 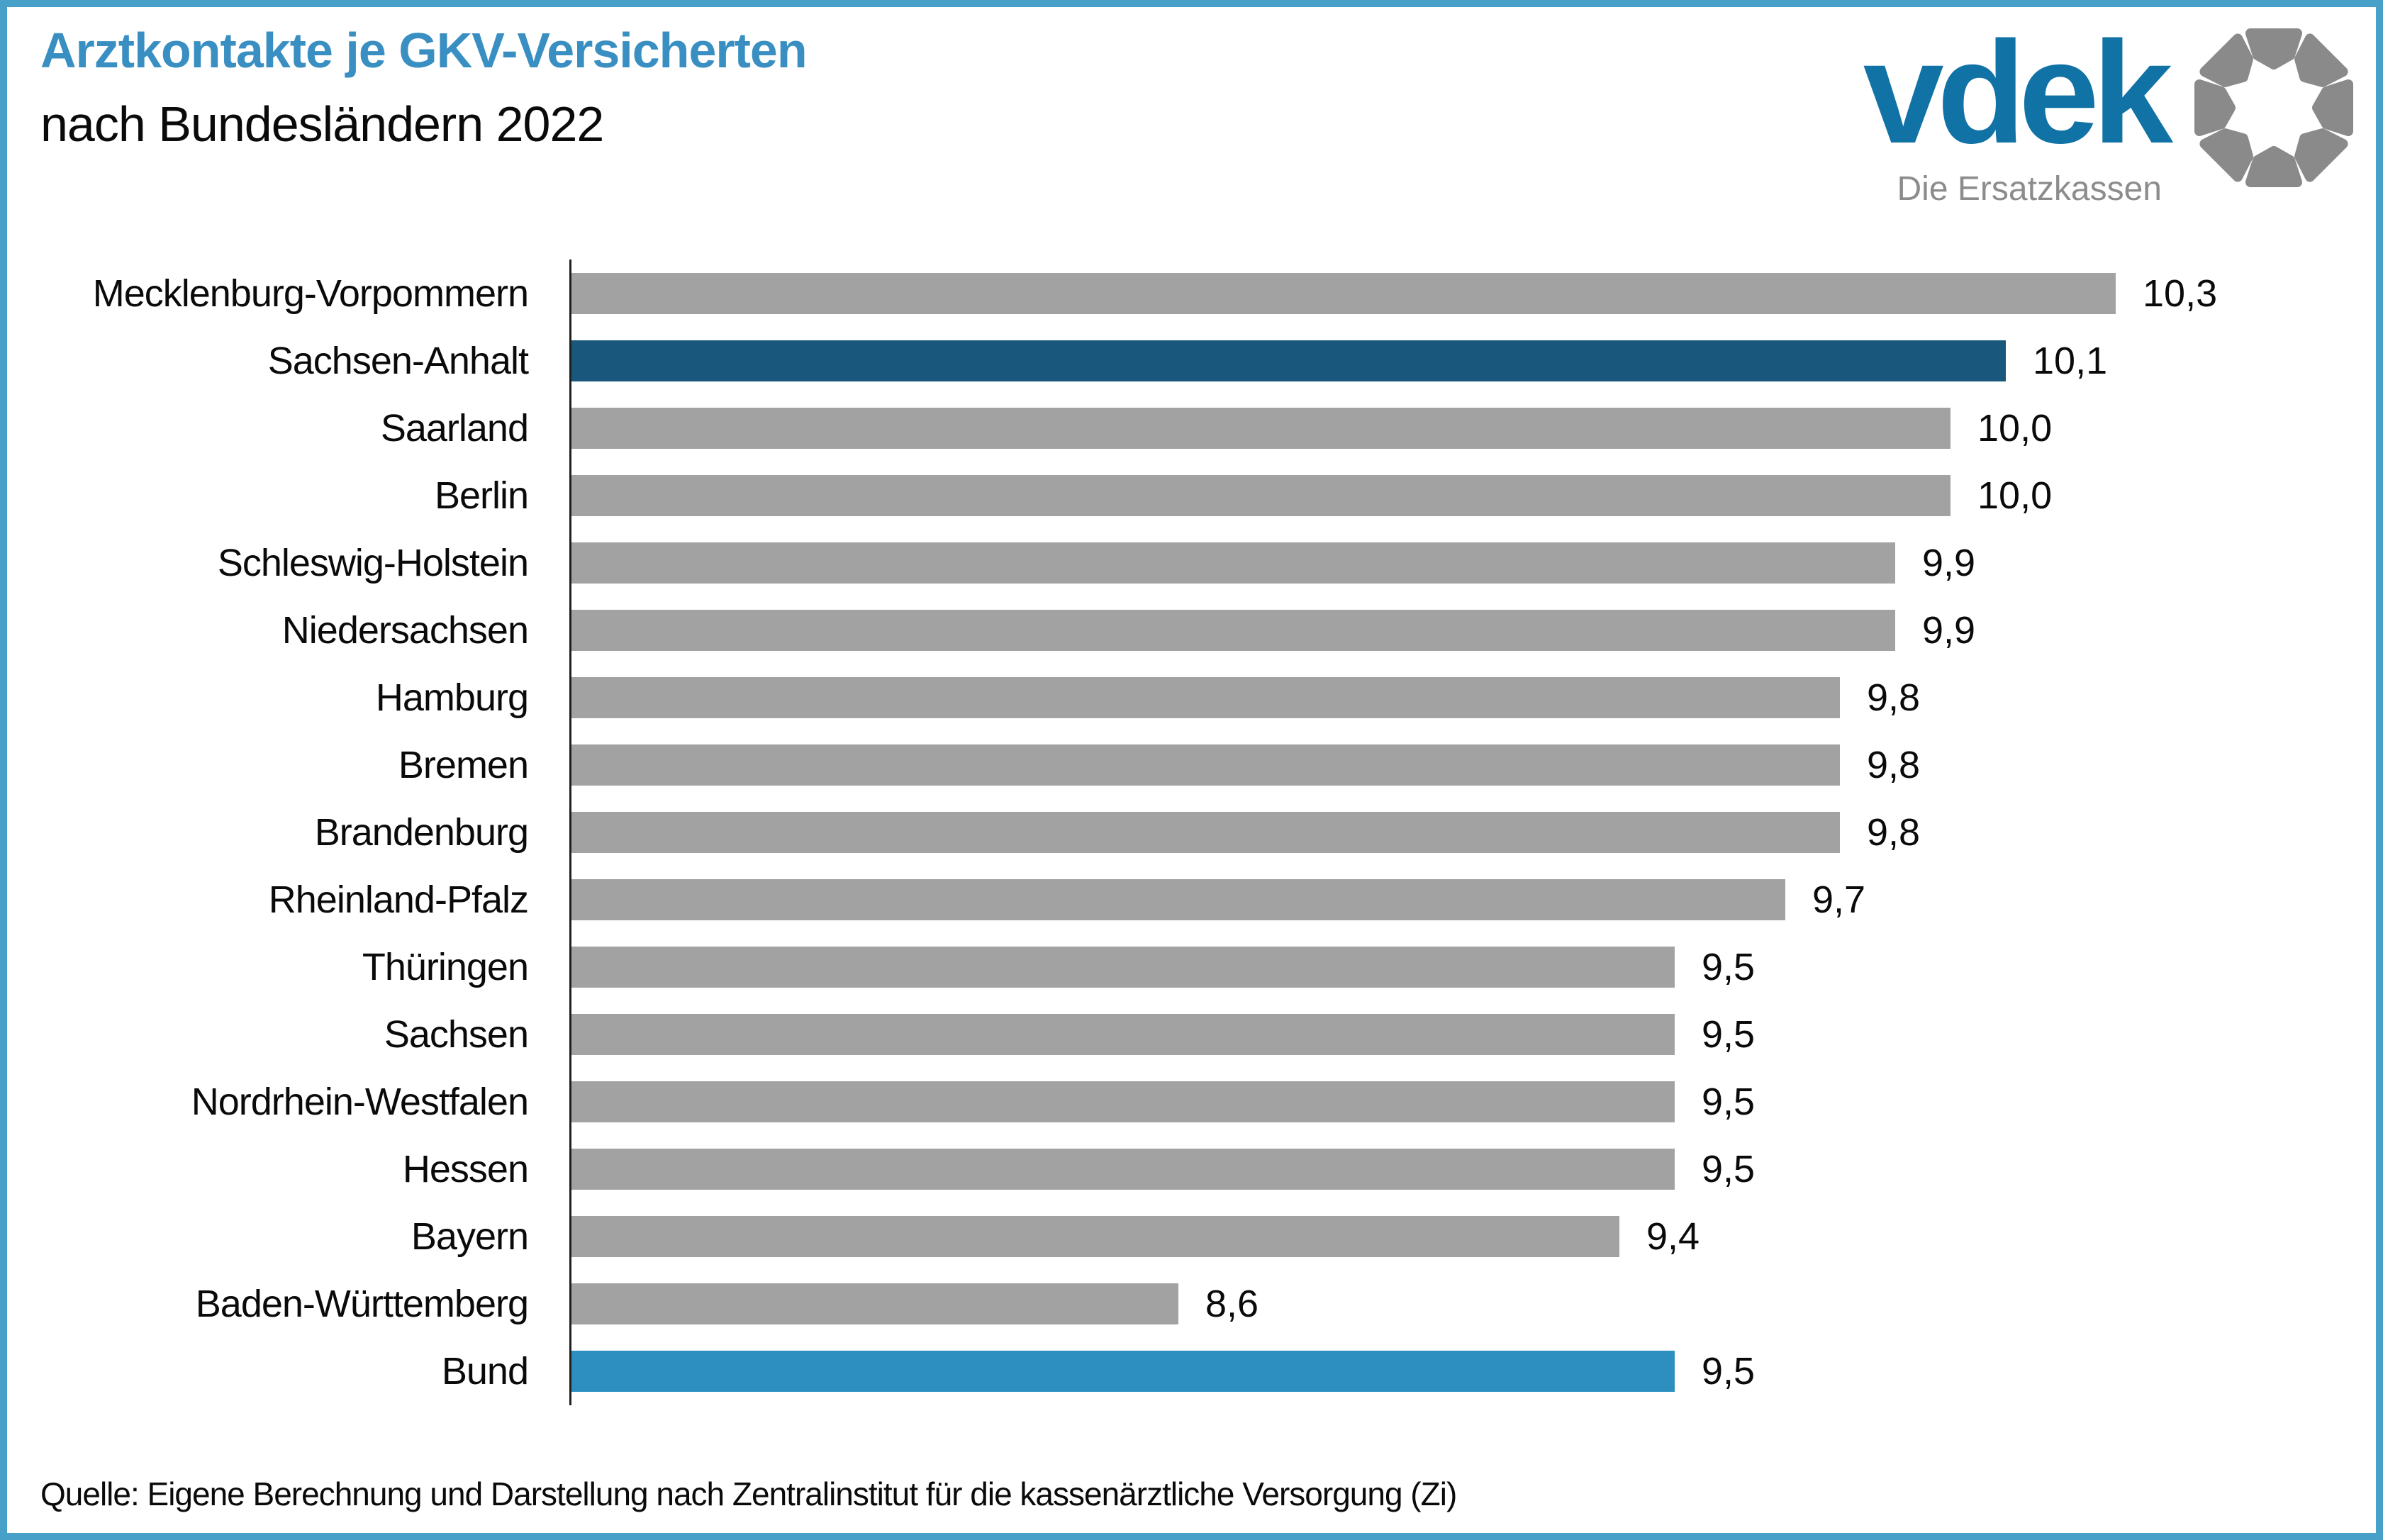 What do you see at coordinates (485, 1371) in the screenshot?
I see `bar-label: Bund` at bounding box center [485, 1371].